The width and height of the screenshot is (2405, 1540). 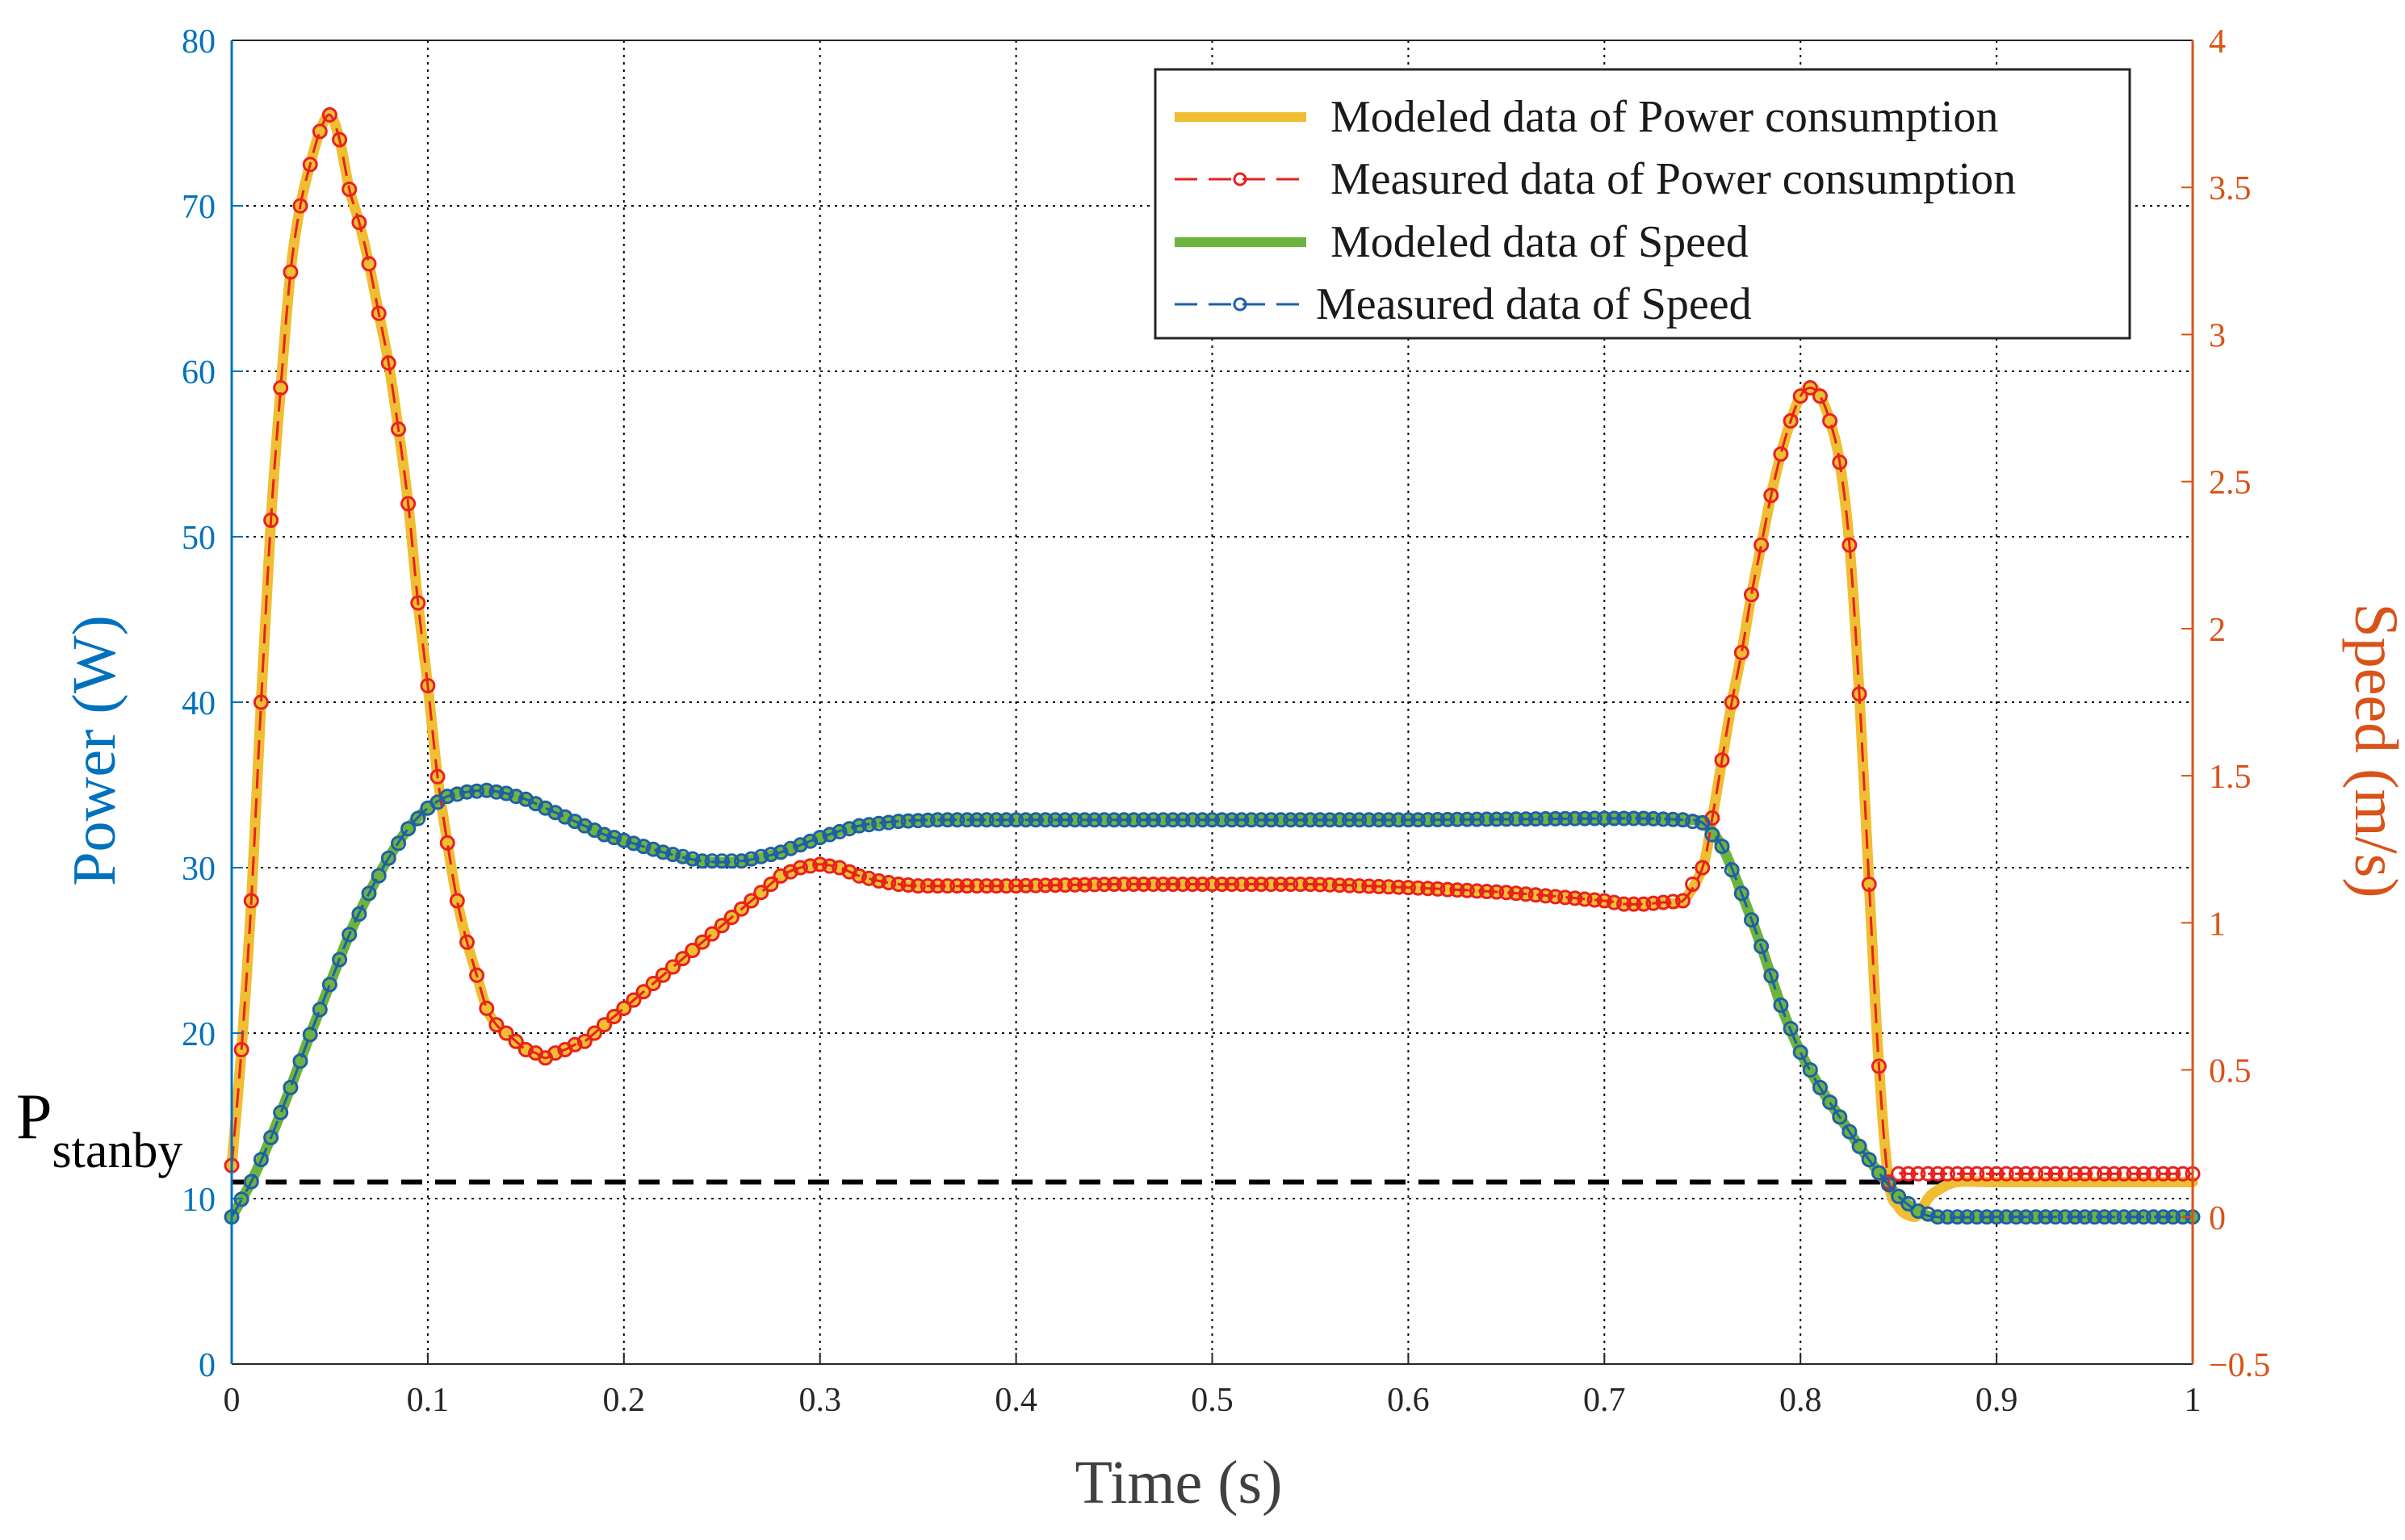 I want to click on x-tick-label: 0.6, so click(x=1408, y=1400).